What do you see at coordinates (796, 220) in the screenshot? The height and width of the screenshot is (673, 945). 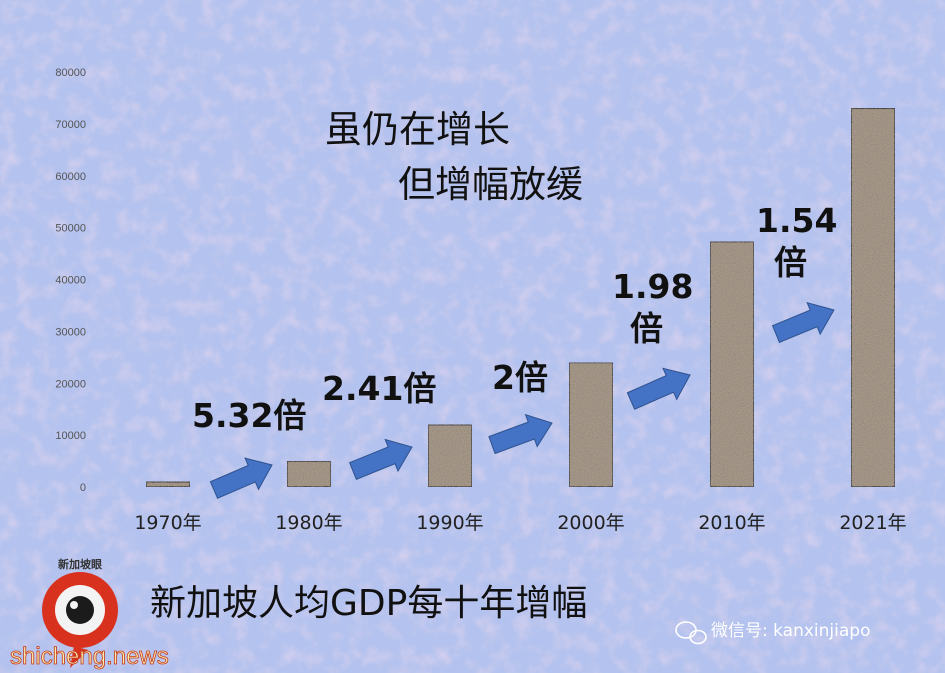 I see `growth-label: 1.54` at bounding box center [796, 220].